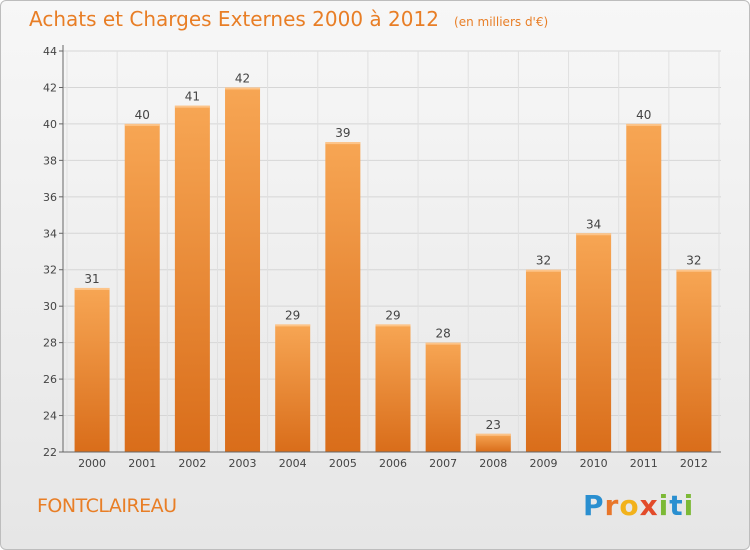 This screenshot has width=750, height=550. I want to click on y-tick-label: 26, so click(50, 379).